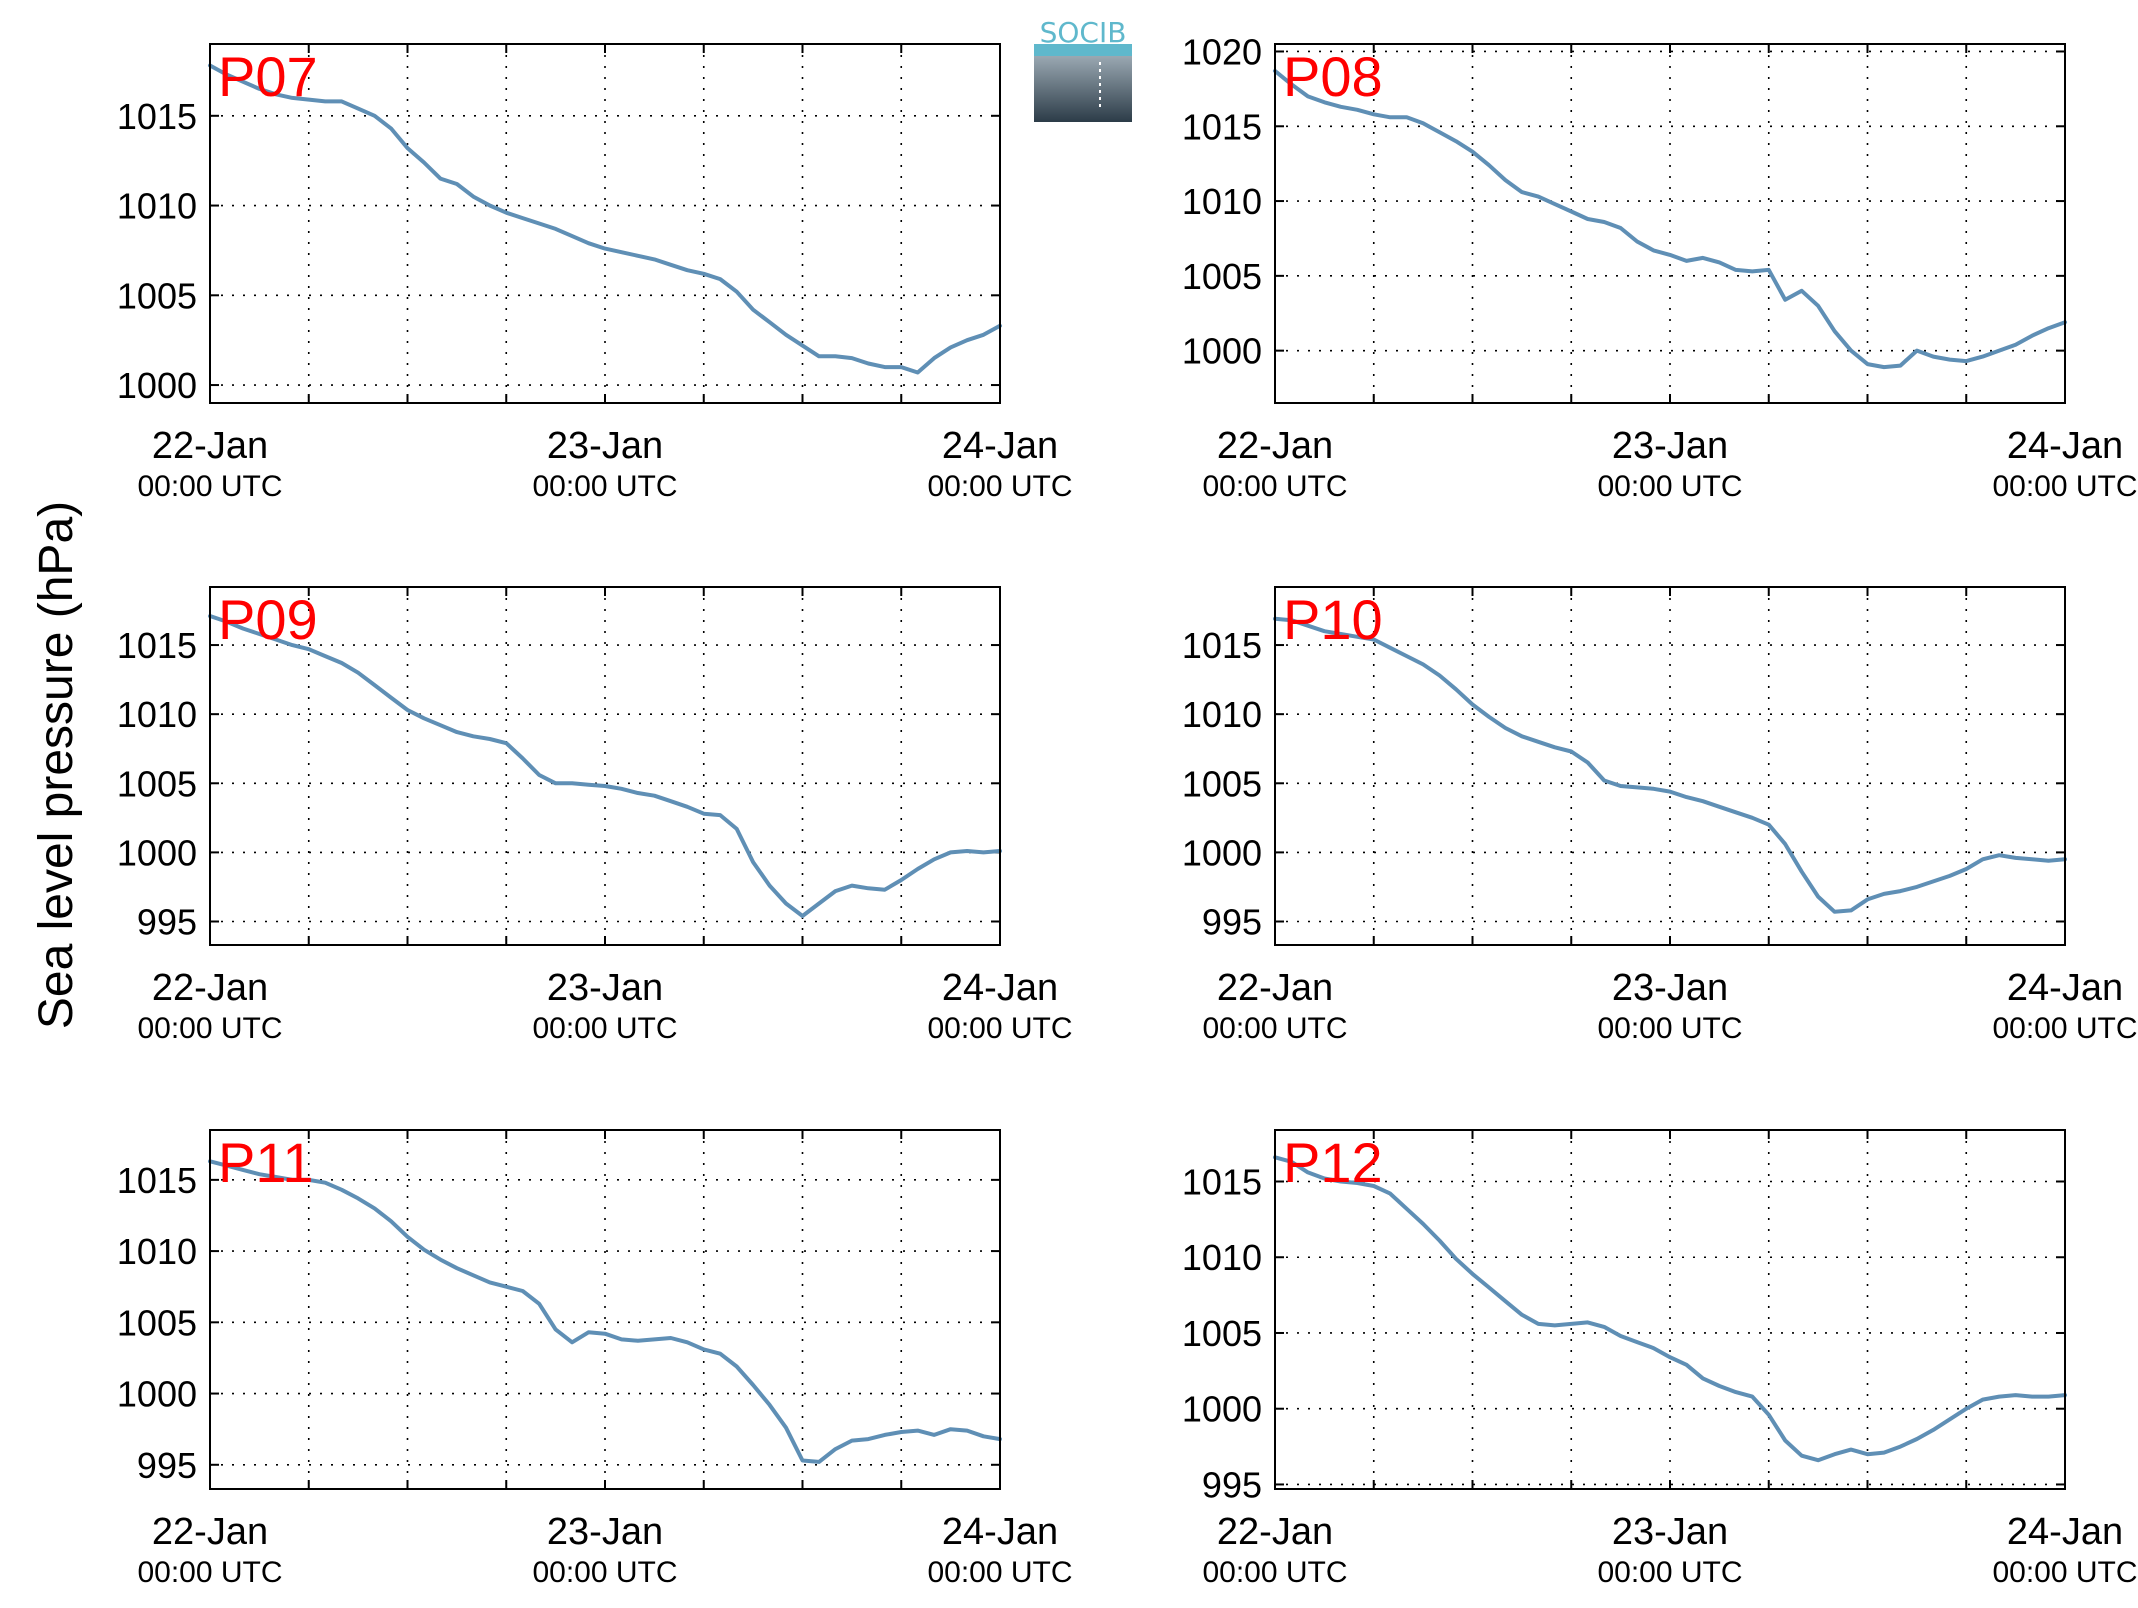 The width and height of the screenshot is (2138, 1608). I want to click on logo-text: SOCIB, so click(1083, 32).